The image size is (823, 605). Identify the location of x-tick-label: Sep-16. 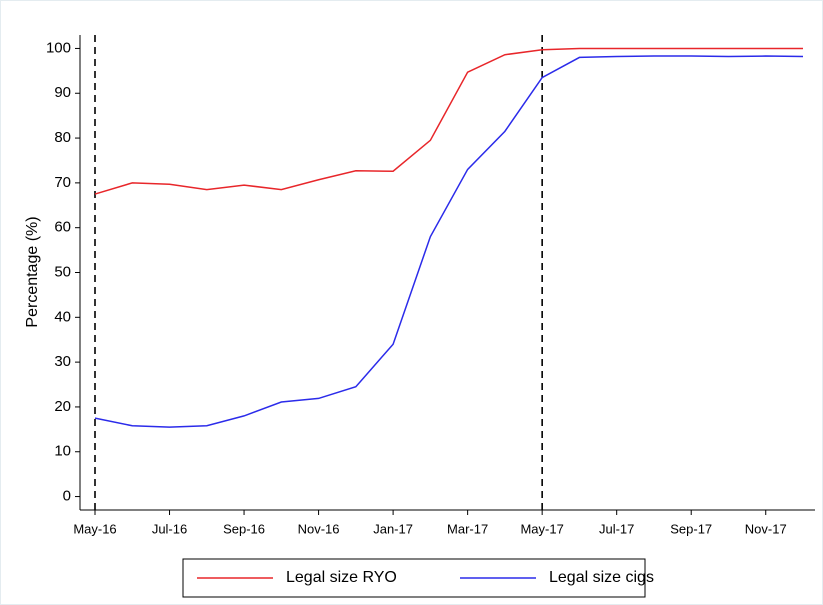
(244, 528).